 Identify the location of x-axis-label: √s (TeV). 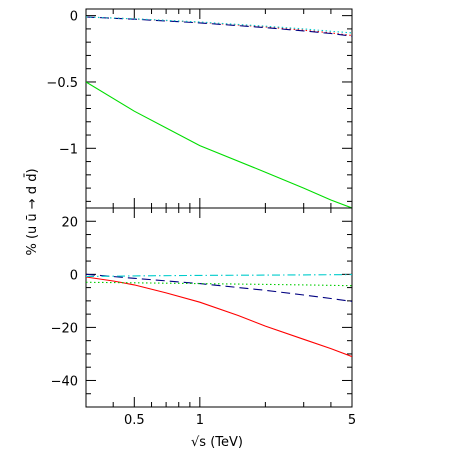
(217, 442).